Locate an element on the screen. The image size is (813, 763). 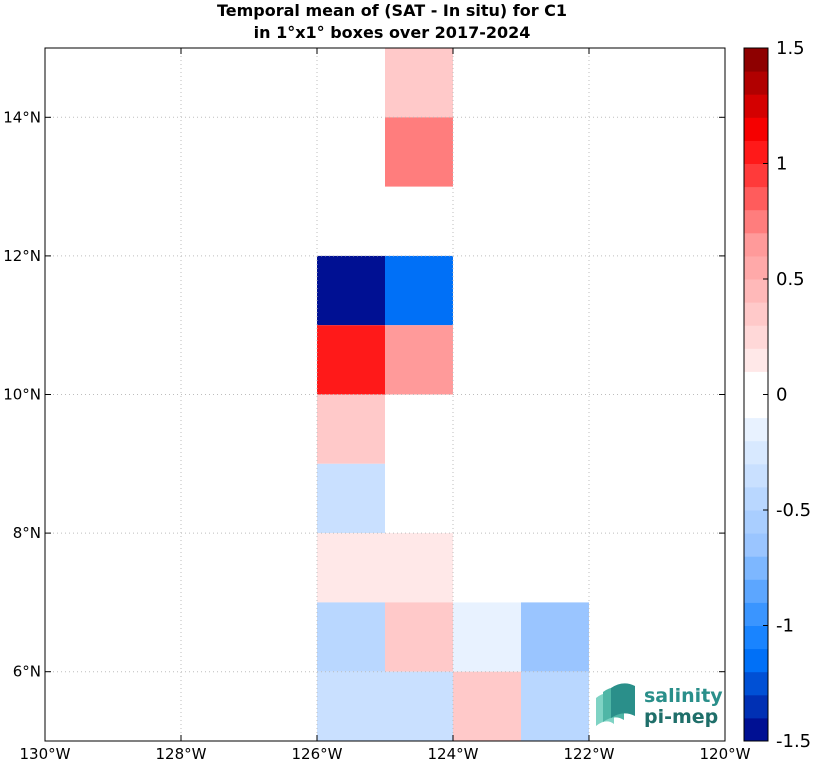
colorbar-tick-label: -0.5 is located at coordinates (793, 510).